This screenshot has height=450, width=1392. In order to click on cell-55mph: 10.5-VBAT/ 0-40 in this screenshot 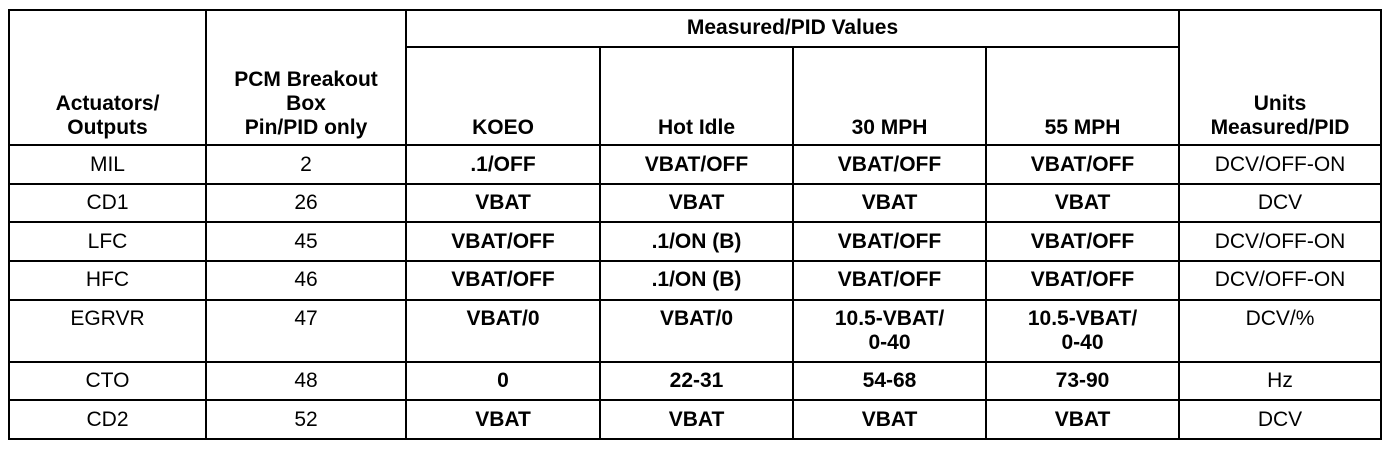, I will do `click(1082, 330)`.